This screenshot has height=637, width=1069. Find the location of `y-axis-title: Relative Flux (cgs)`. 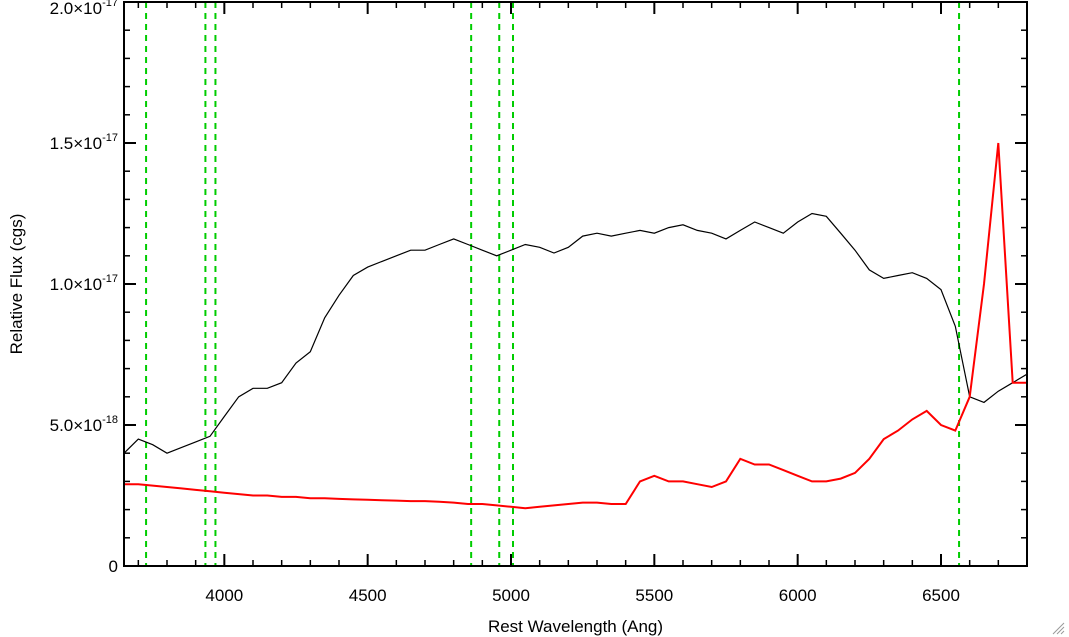

y-axis-title: Relative Flux (cgs) is located at coordinates (16, 284).